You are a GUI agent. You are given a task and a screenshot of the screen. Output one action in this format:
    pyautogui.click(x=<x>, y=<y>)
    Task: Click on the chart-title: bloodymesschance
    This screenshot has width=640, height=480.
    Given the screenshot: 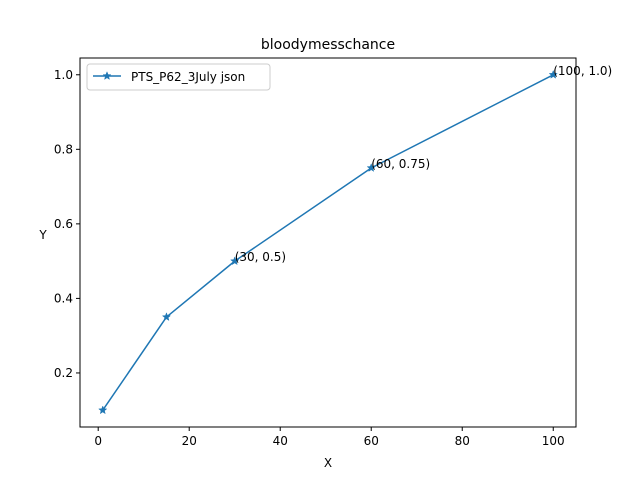 What is the action you would take?
    pyautogui.click(x=328, y=45)
    